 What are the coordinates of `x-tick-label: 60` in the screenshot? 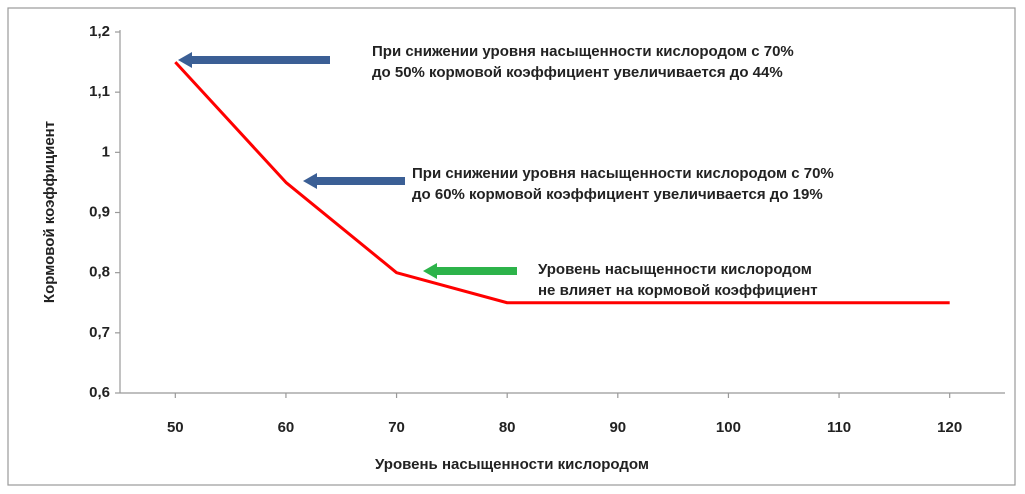 It's located at (286, 427).